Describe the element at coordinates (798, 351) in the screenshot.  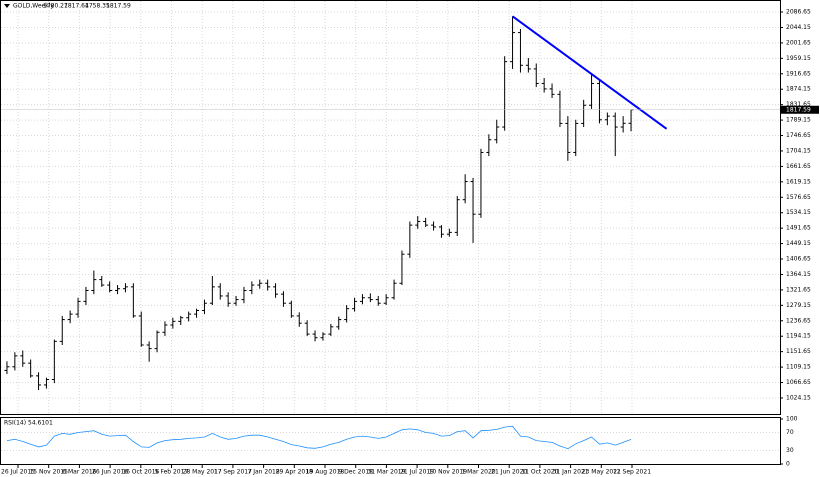
I see `y-tick-label: 1151.65` at that location.